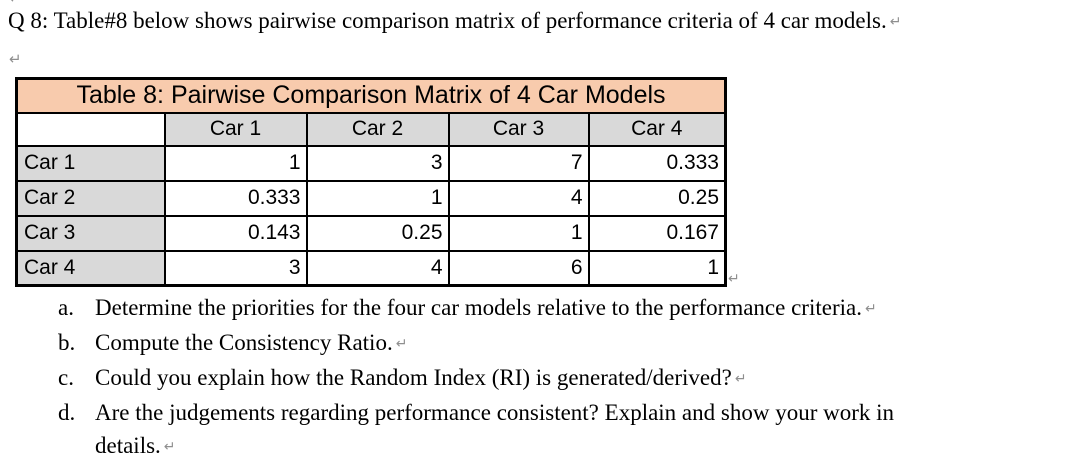 Image resolution: width=1069 pixels, height=464 pixels. What do you see at coordinates (734, 279) in the screenshot?
I see `after-table-paragraph-mark: ↵` at bounding box center [734, 279].